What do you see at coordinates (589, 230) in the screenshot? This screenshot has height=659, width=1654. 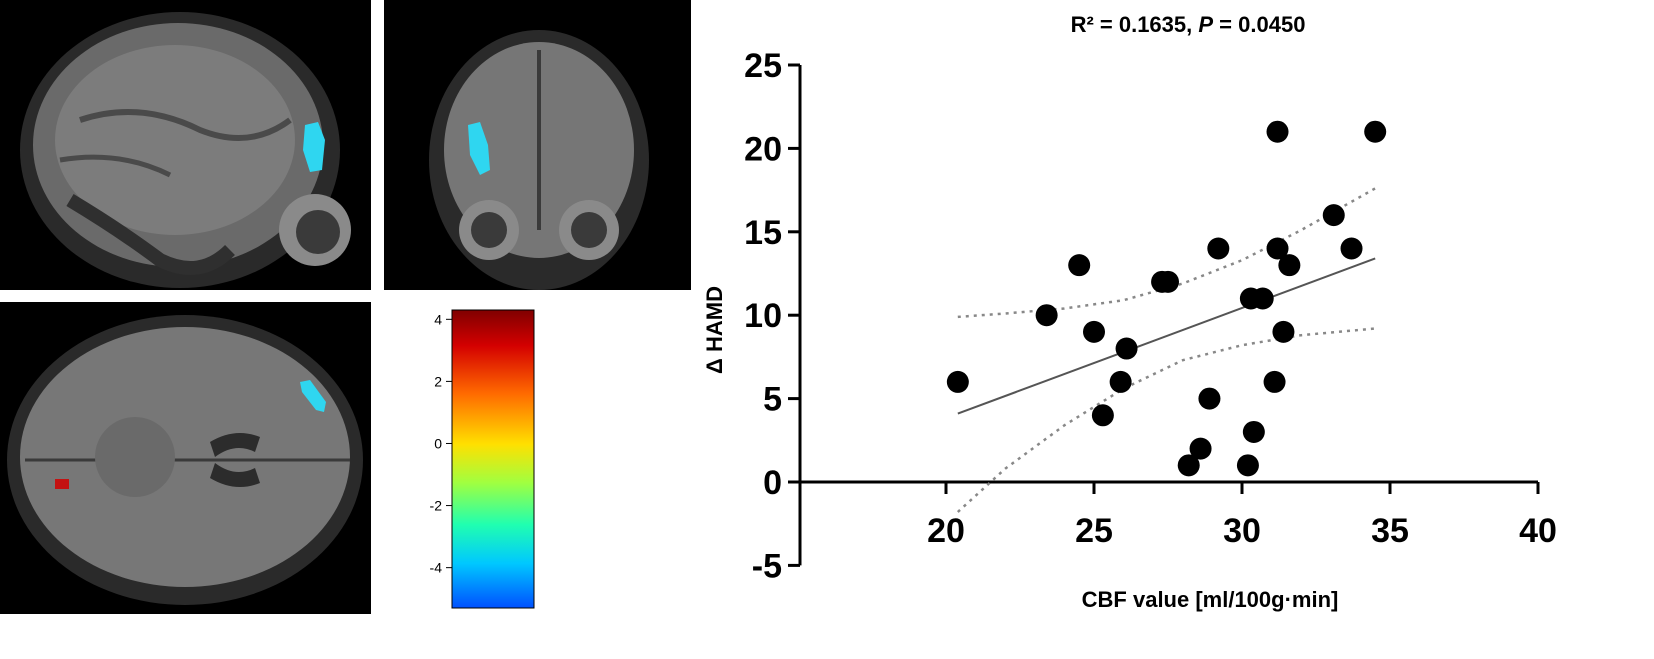 I see `right-orbit-inner` at bounding box center [589, 230].